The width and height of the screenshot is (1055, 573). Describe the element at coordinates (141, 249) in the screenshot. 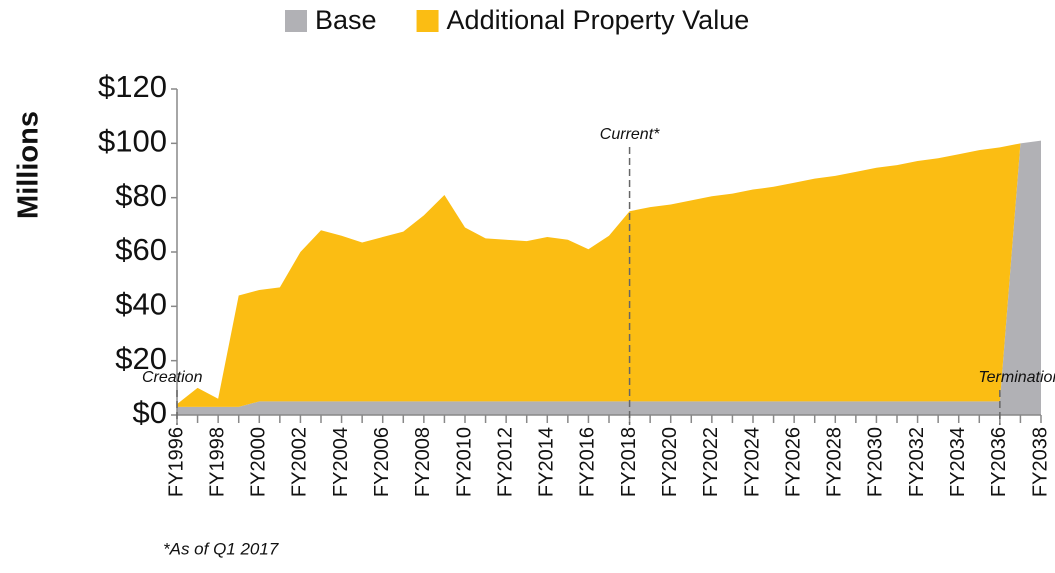

I see `y-tick-label: $60` at that location.